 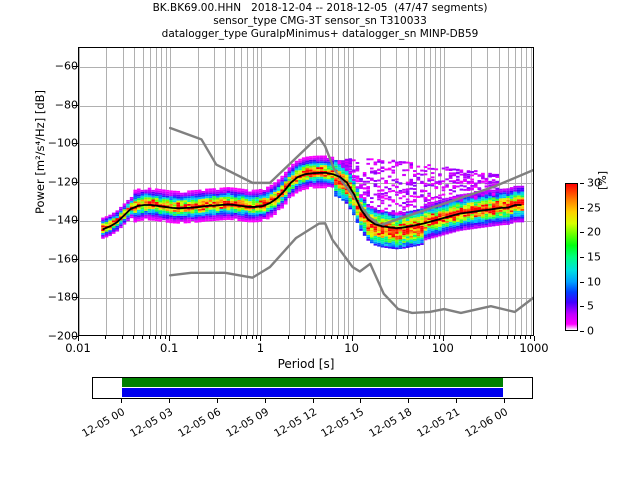 What do you see at coordinates (505, 401) in the screenshot?
I see `timeline-tick-mark` at bounding box center [505, 401].